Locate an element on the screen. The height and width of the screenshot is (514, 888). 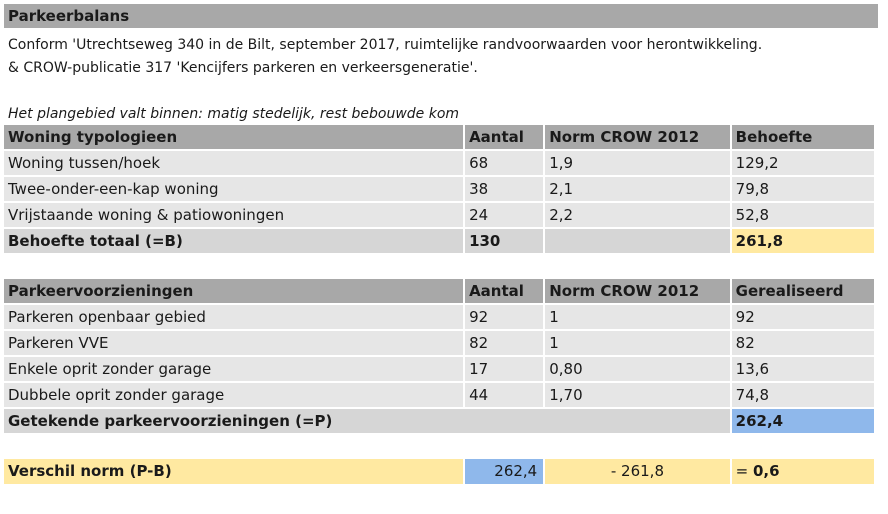
parkeer-header-gerealiseerd: Gerealiseerd is located at coordinates (802, 291).